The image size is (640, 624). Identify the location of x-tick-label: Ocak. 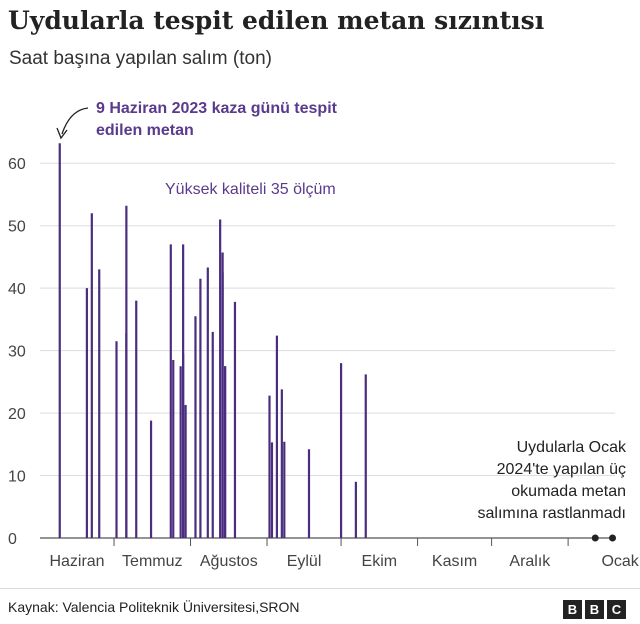
(620, 561).